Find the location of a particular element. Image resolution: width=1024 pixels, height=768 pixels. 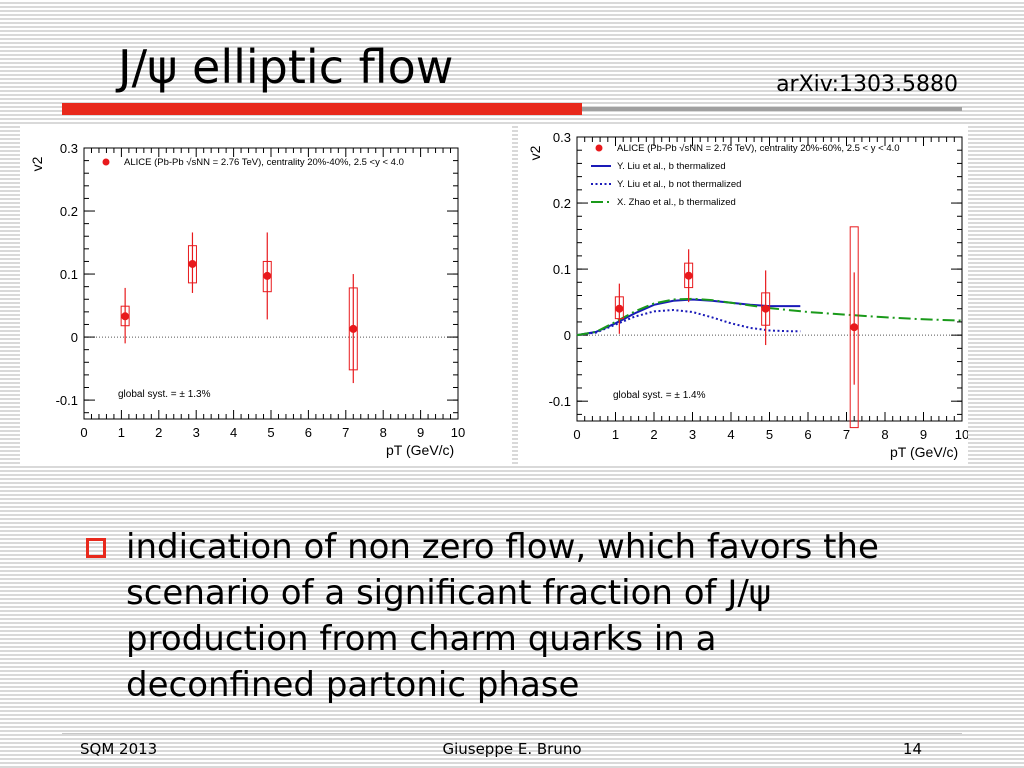

title-underline-accent is located at coordinates (322, 109).